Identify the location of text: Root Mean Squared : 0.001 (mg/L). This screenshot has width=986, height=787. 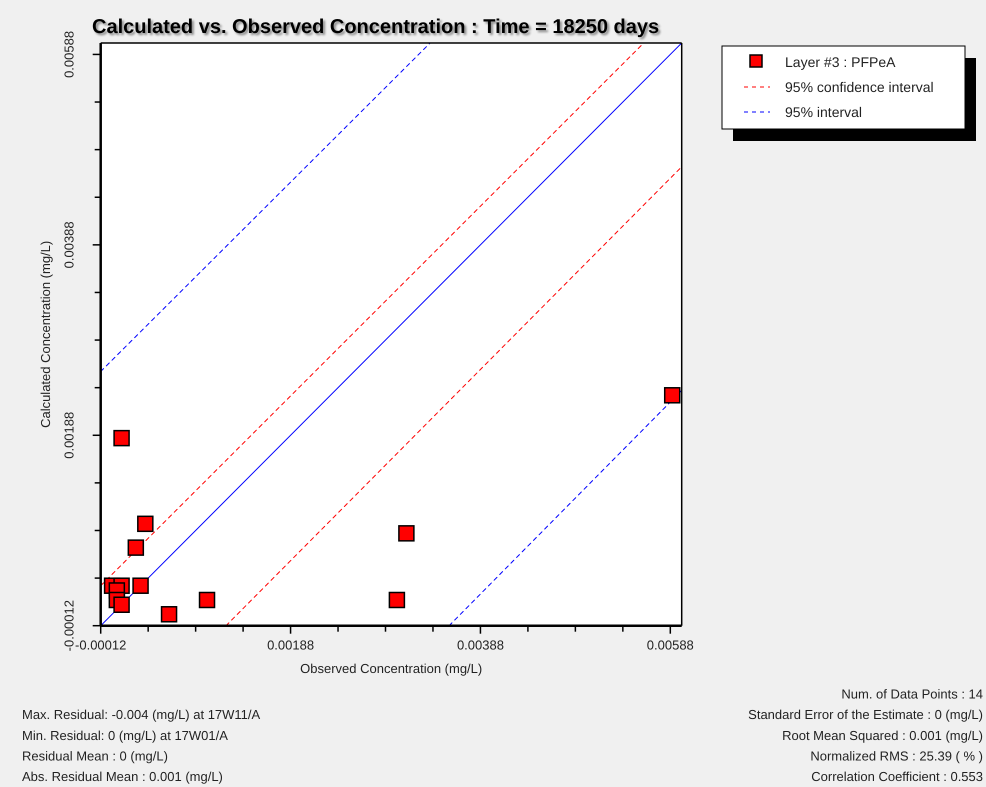
(882, 735).